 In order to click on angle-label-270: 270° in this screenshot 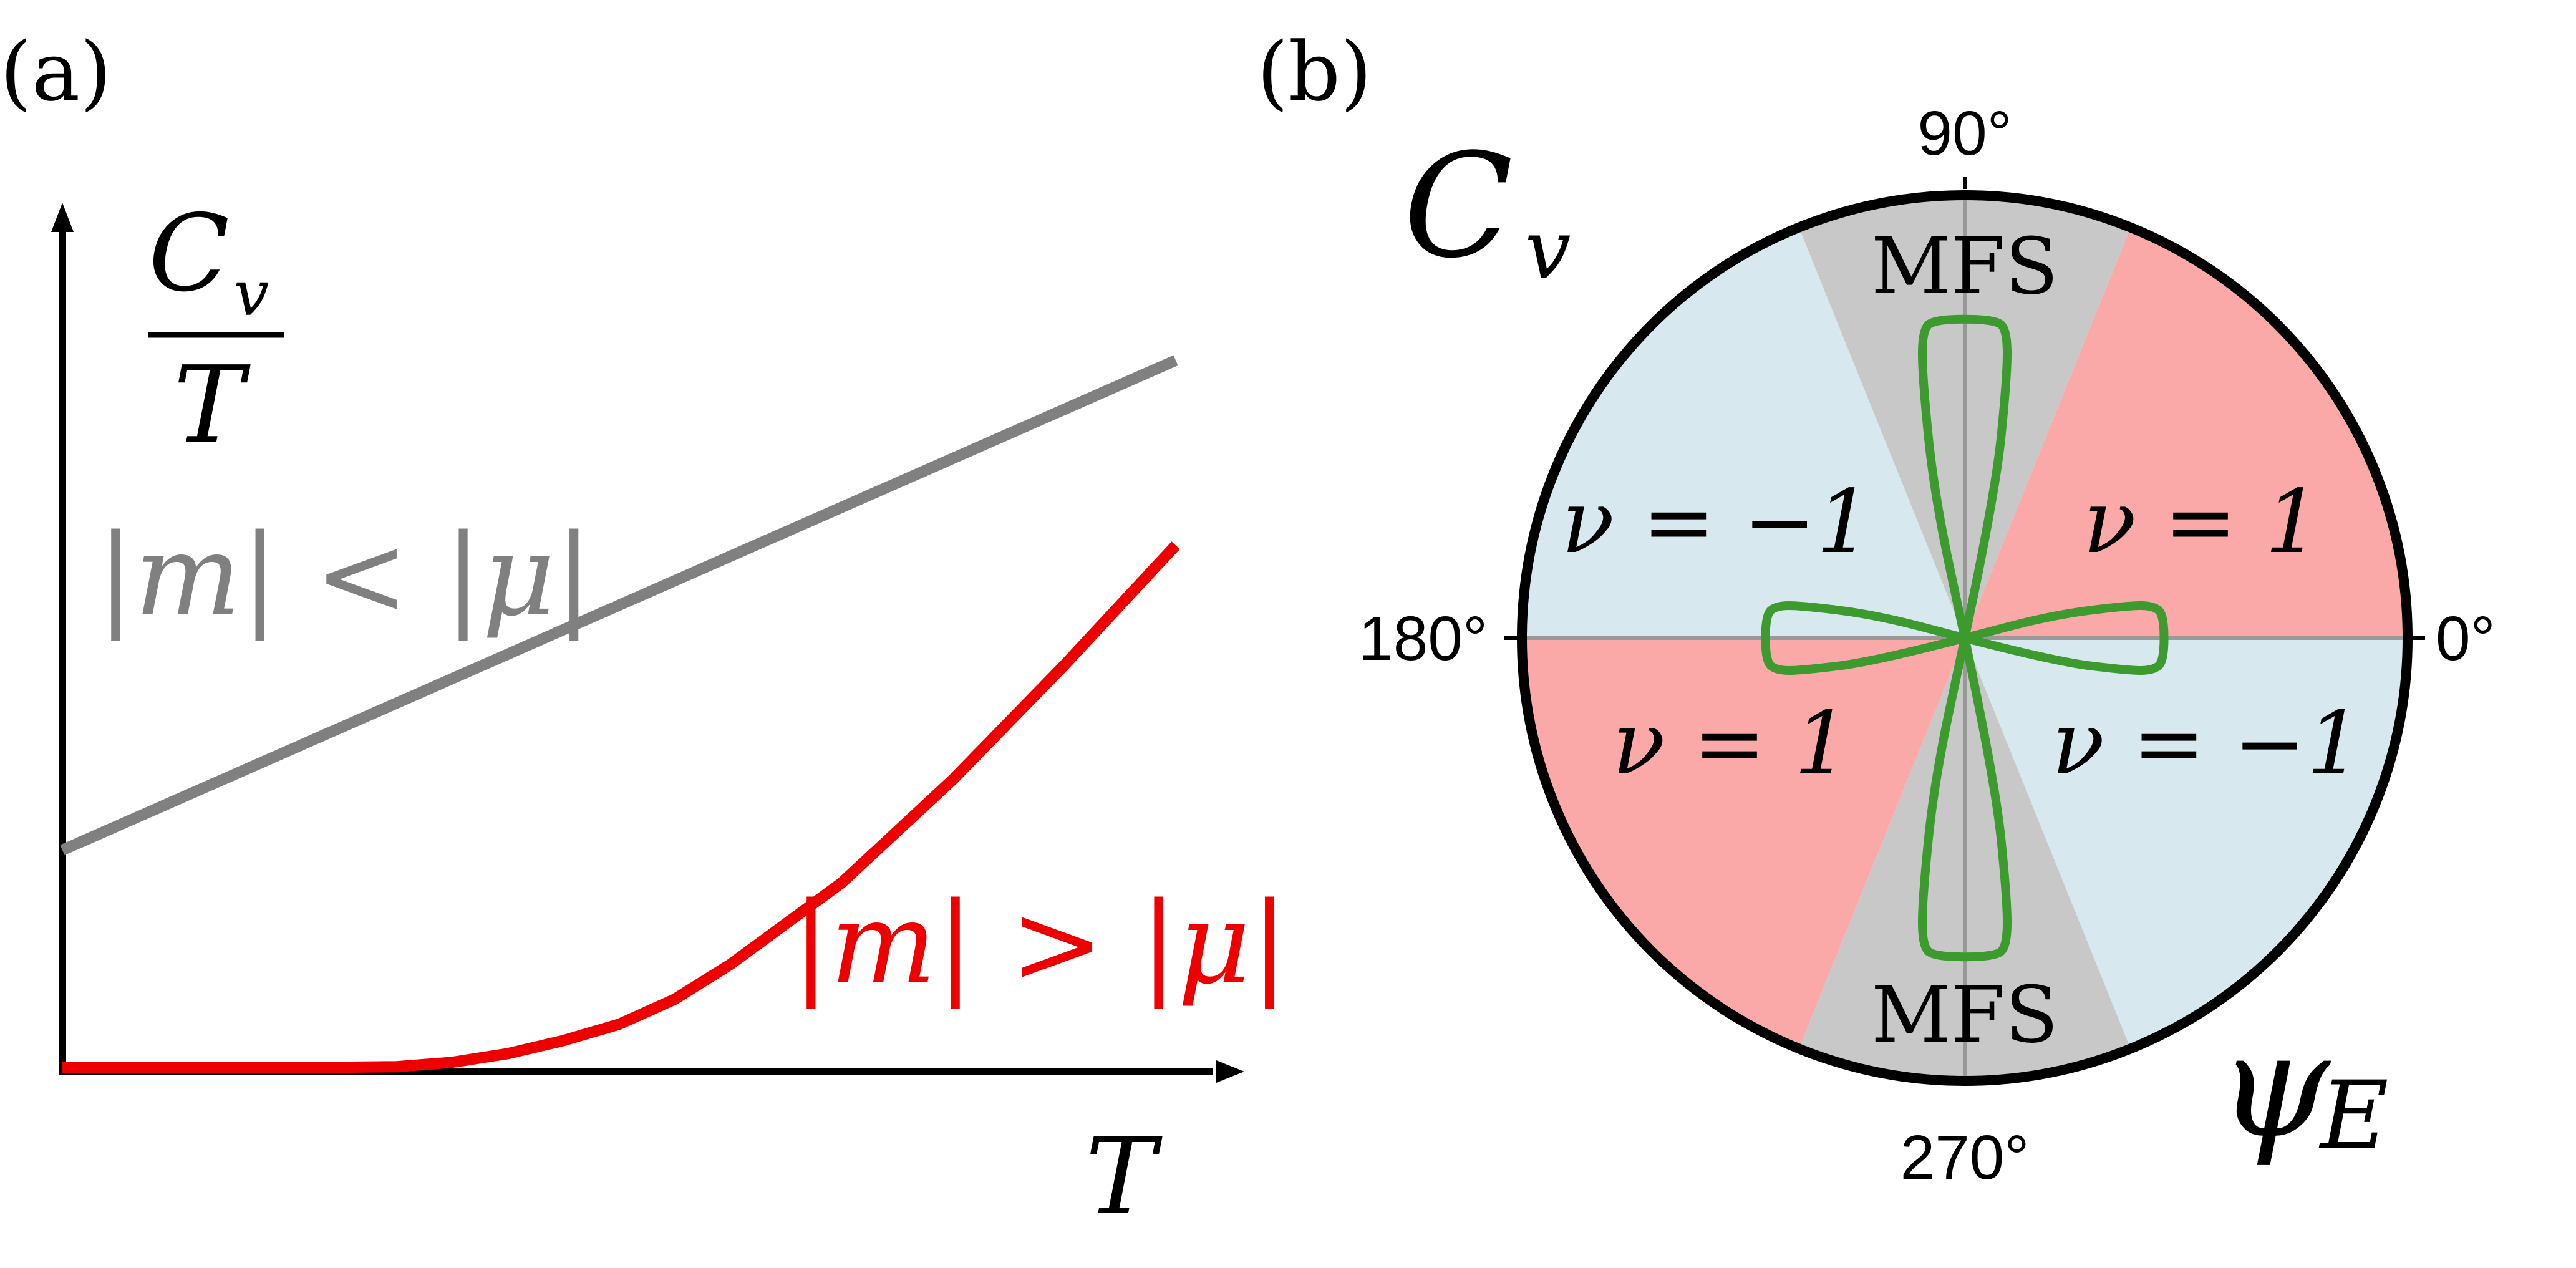, I will do `click(1965, 1158)`.